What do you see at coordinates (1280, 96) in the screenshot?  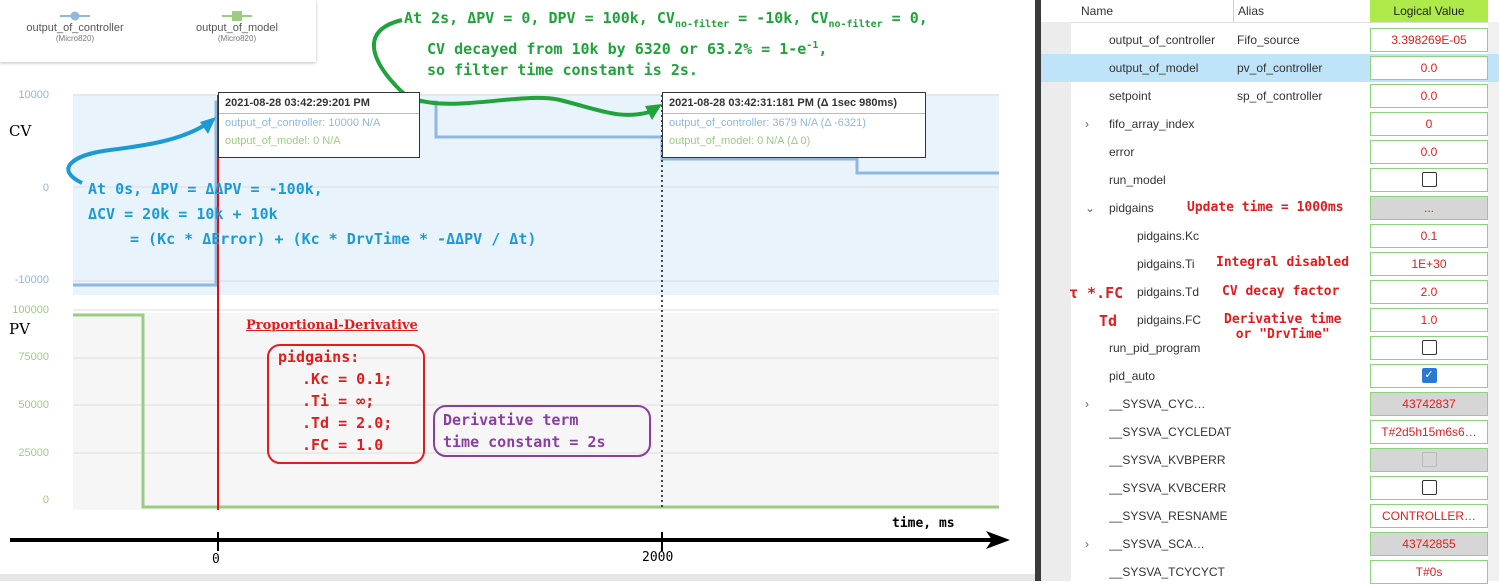 I see `variable-alias: sp_of_controller` at bounding box center [1280, 96].